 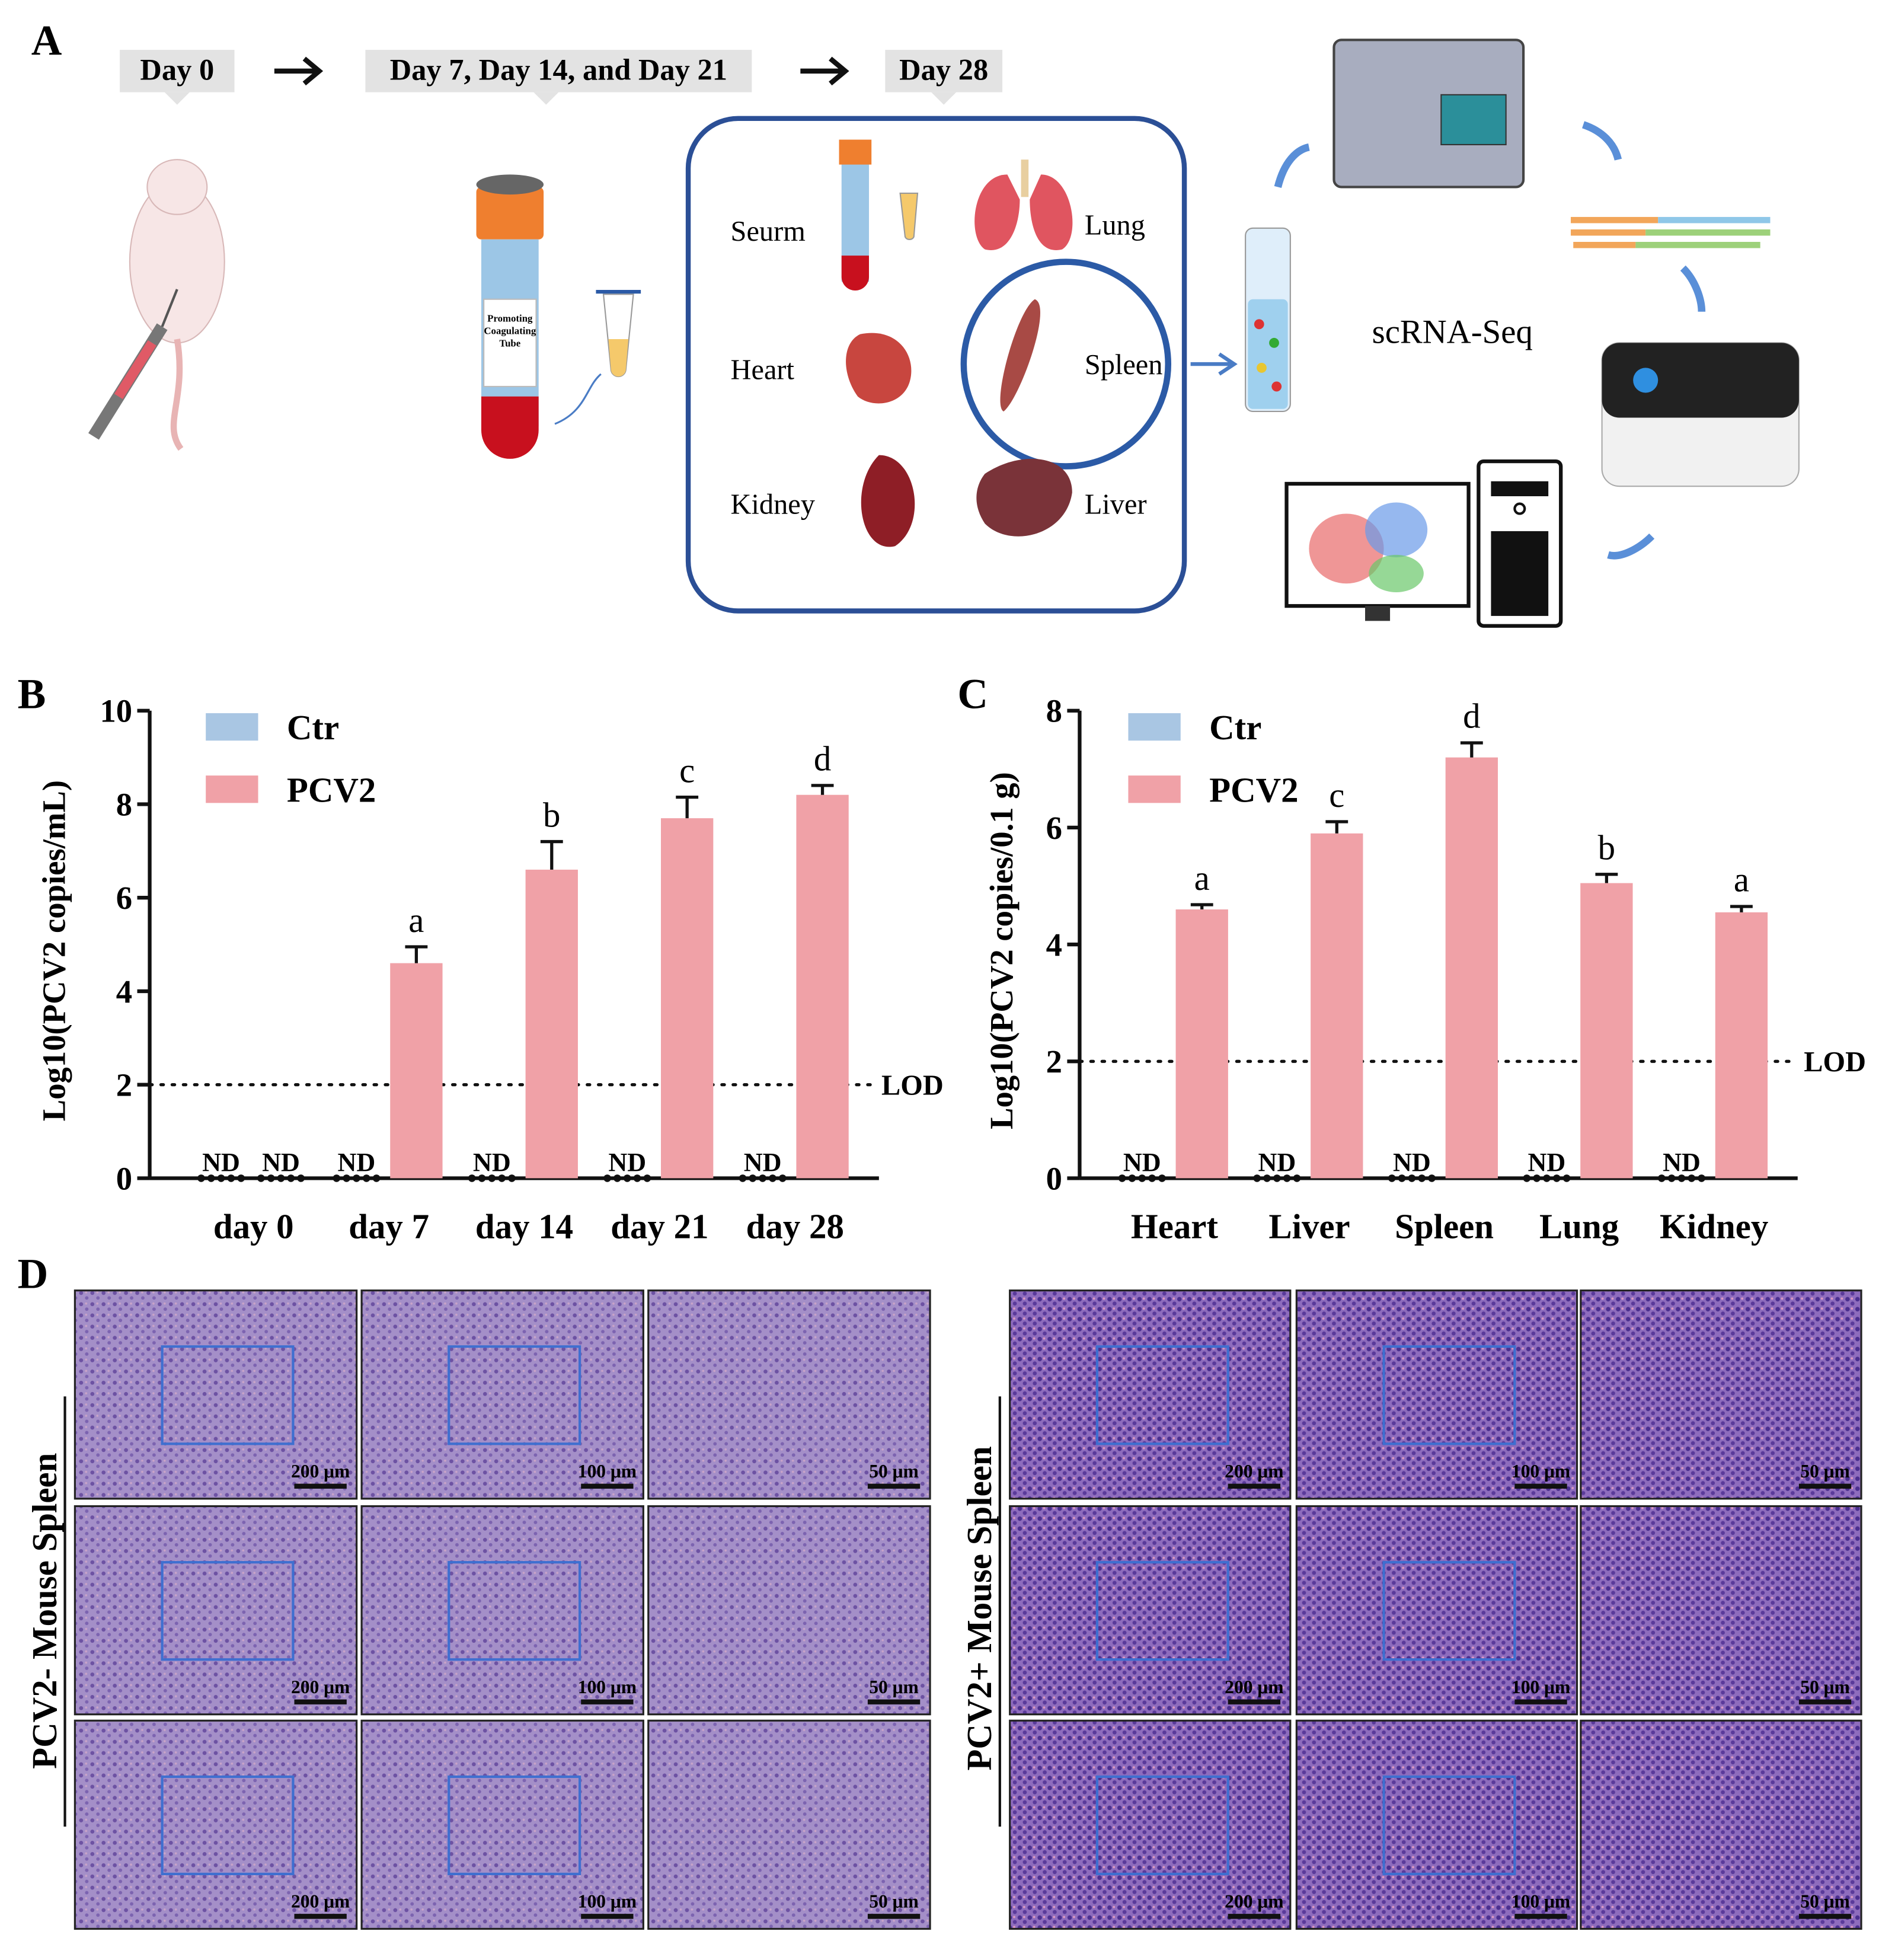 I want to click on x-tick-label: day 21, so click(x=659, y=1226).